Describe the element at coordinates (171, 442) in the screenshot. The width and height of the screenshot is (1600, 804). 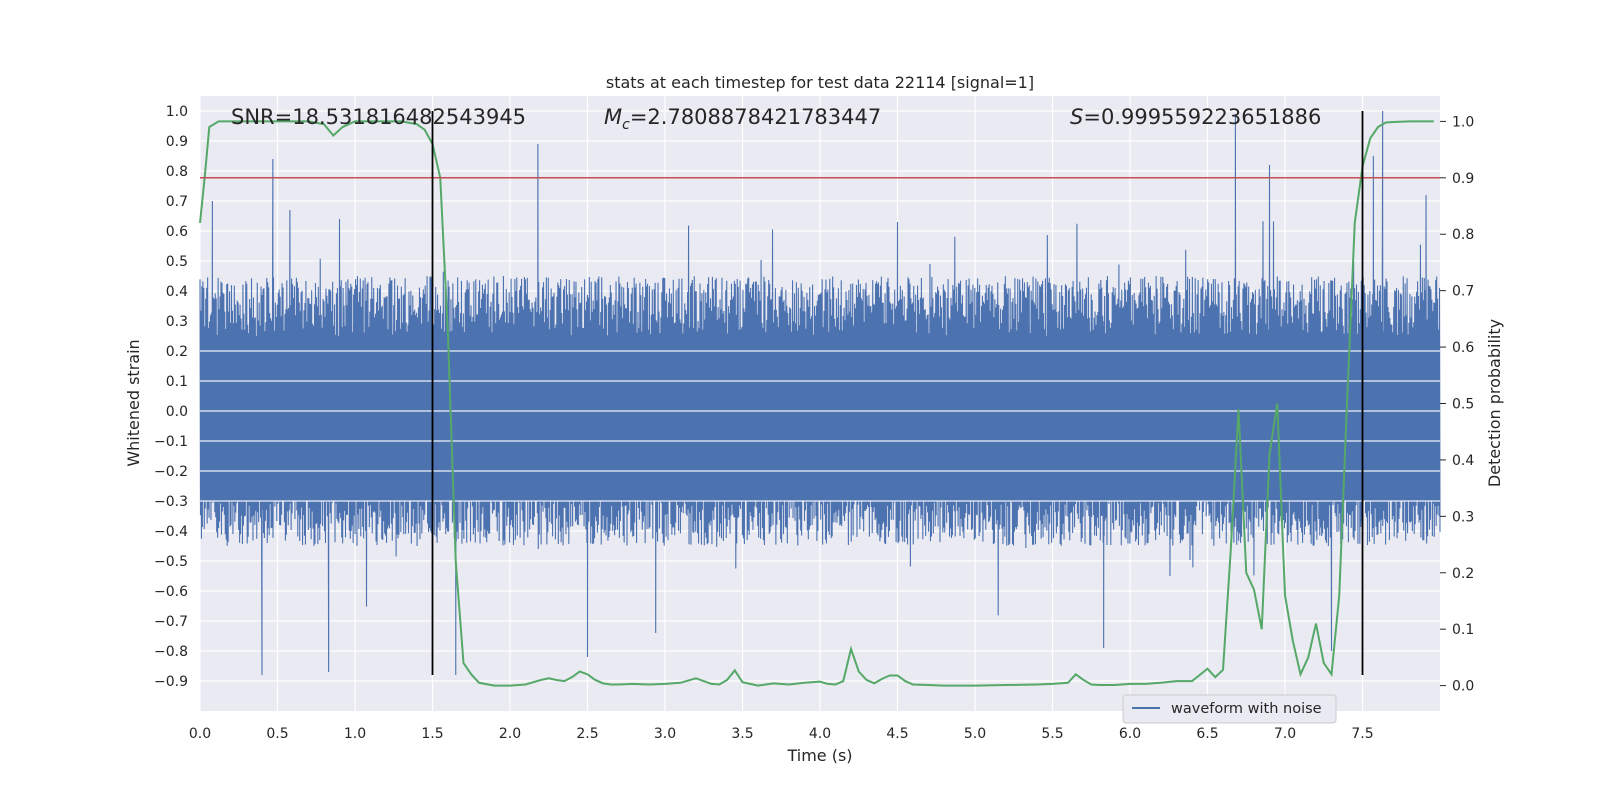
I see `y-left-tick-label: −0.1` at that location.